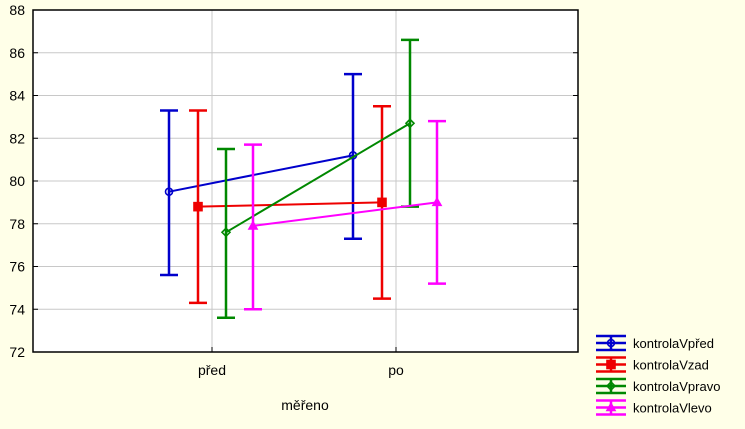 The width and height of the screenshot is (745, 429). I want to click on y-tick-label: 84, so click(17, 96).